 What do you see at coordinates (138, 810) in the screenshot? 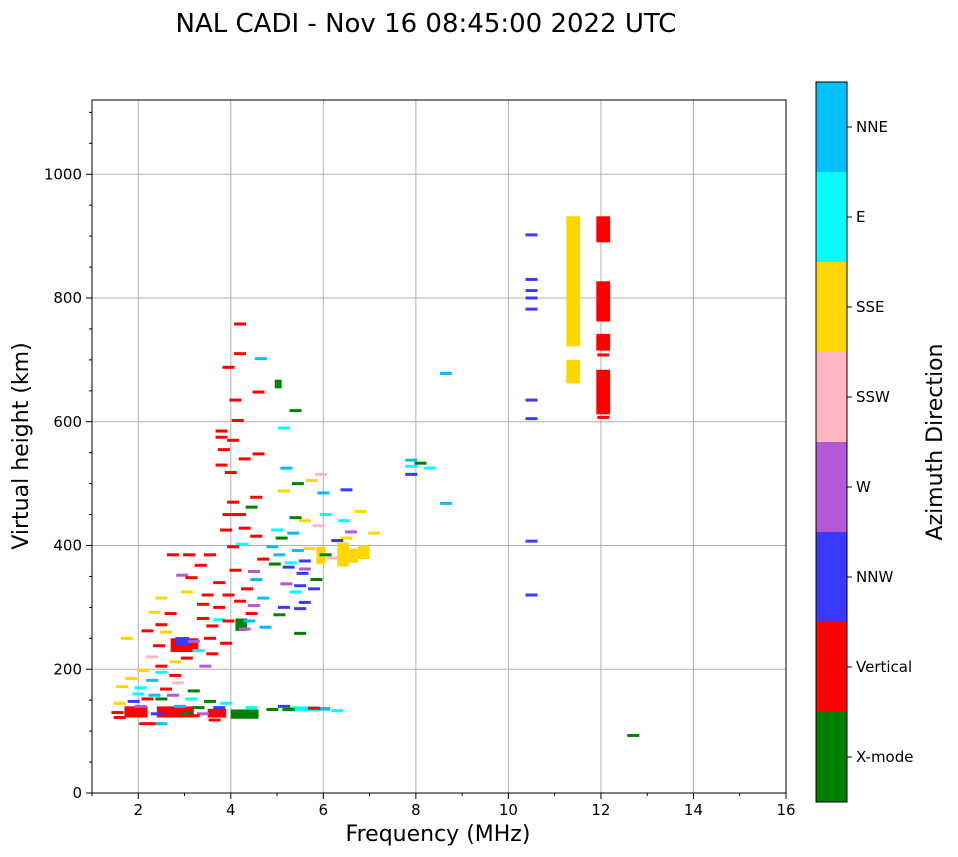
I see `x-tick-label: 2` at bounding box center [138, 810].